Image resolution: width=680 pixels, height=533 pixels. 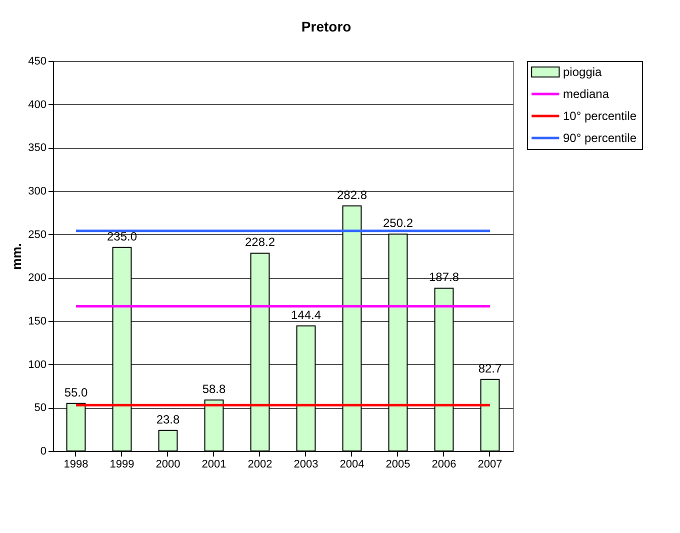 I want to click on y-tick-label: 50, so click(x=40, y=408).